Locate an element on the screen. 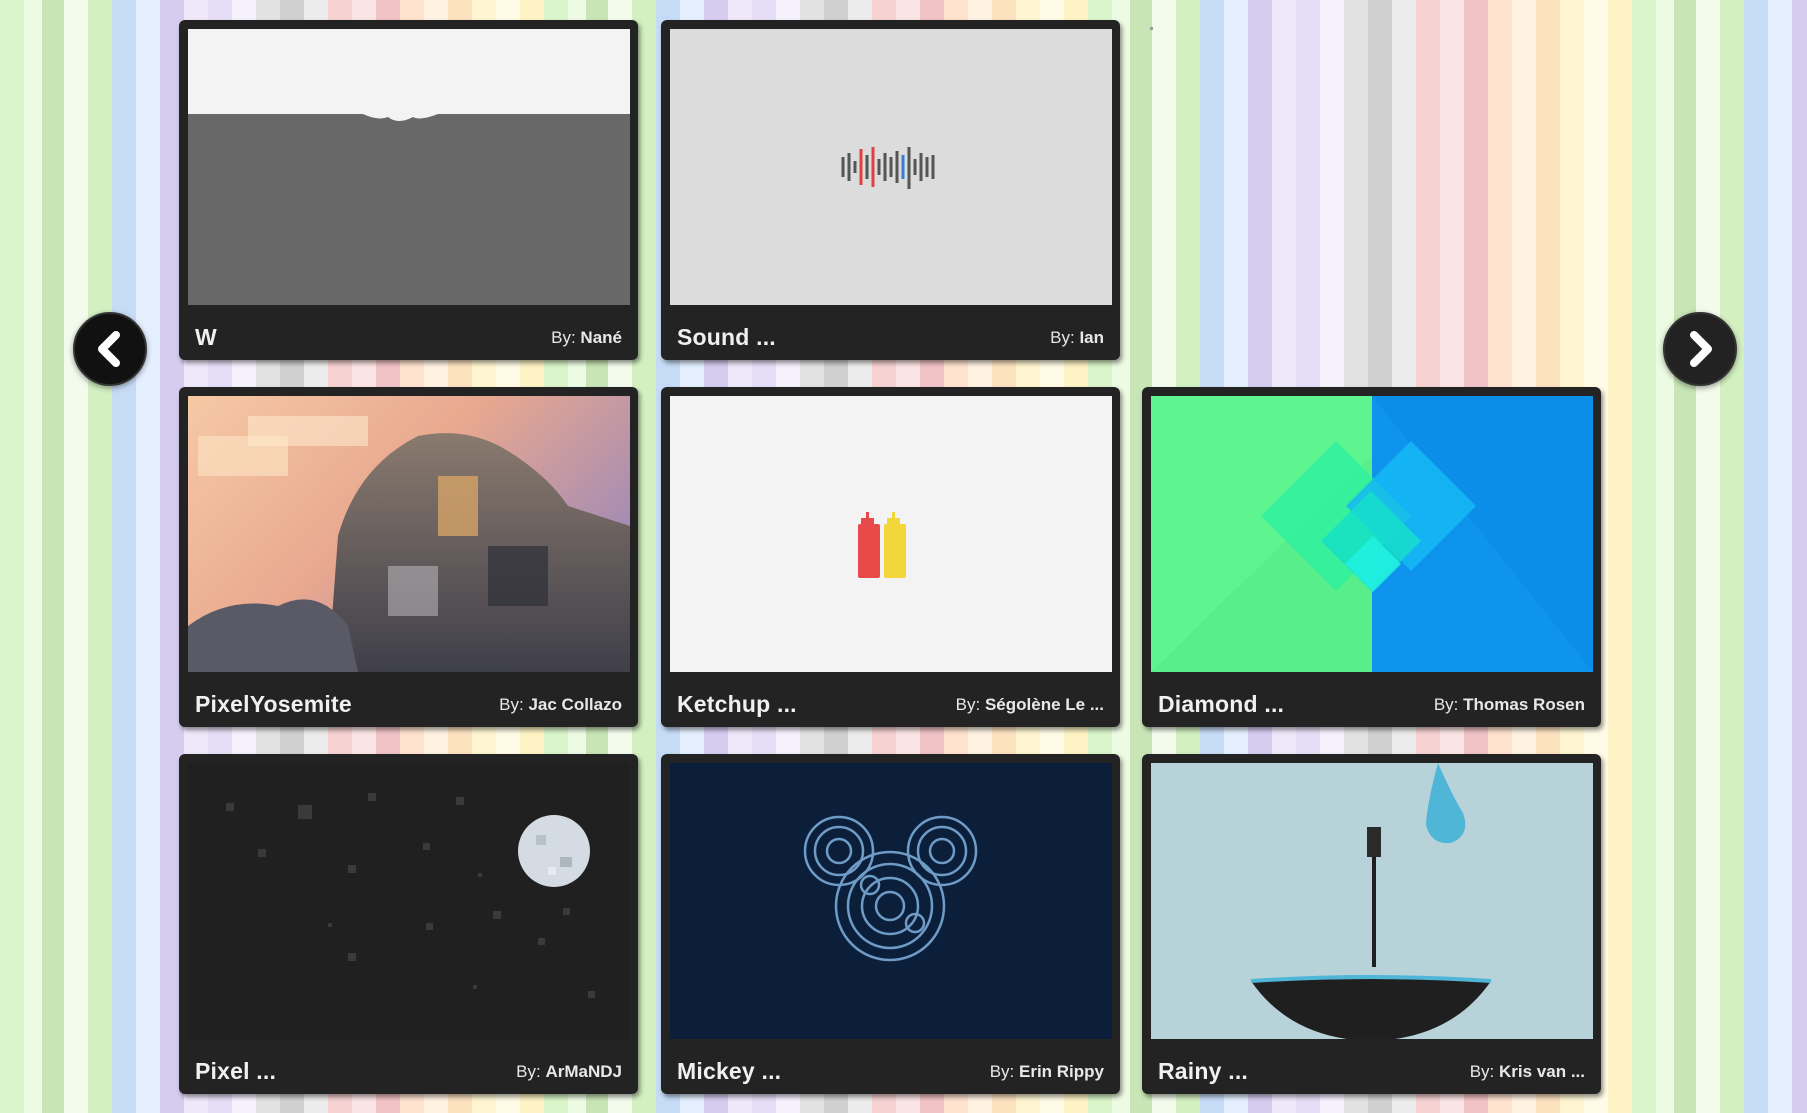 This screenshot has width=1807, height=1113. w-thumbnail-image is located at coordinates (409, 167).